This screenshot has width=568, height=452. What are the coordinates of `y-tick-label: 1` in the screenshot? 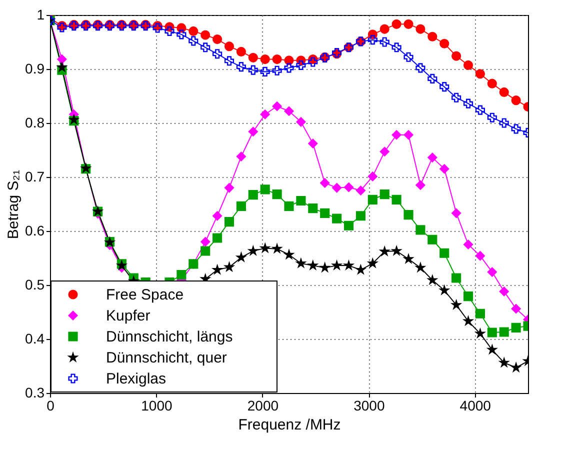 It's located at (40, 14).